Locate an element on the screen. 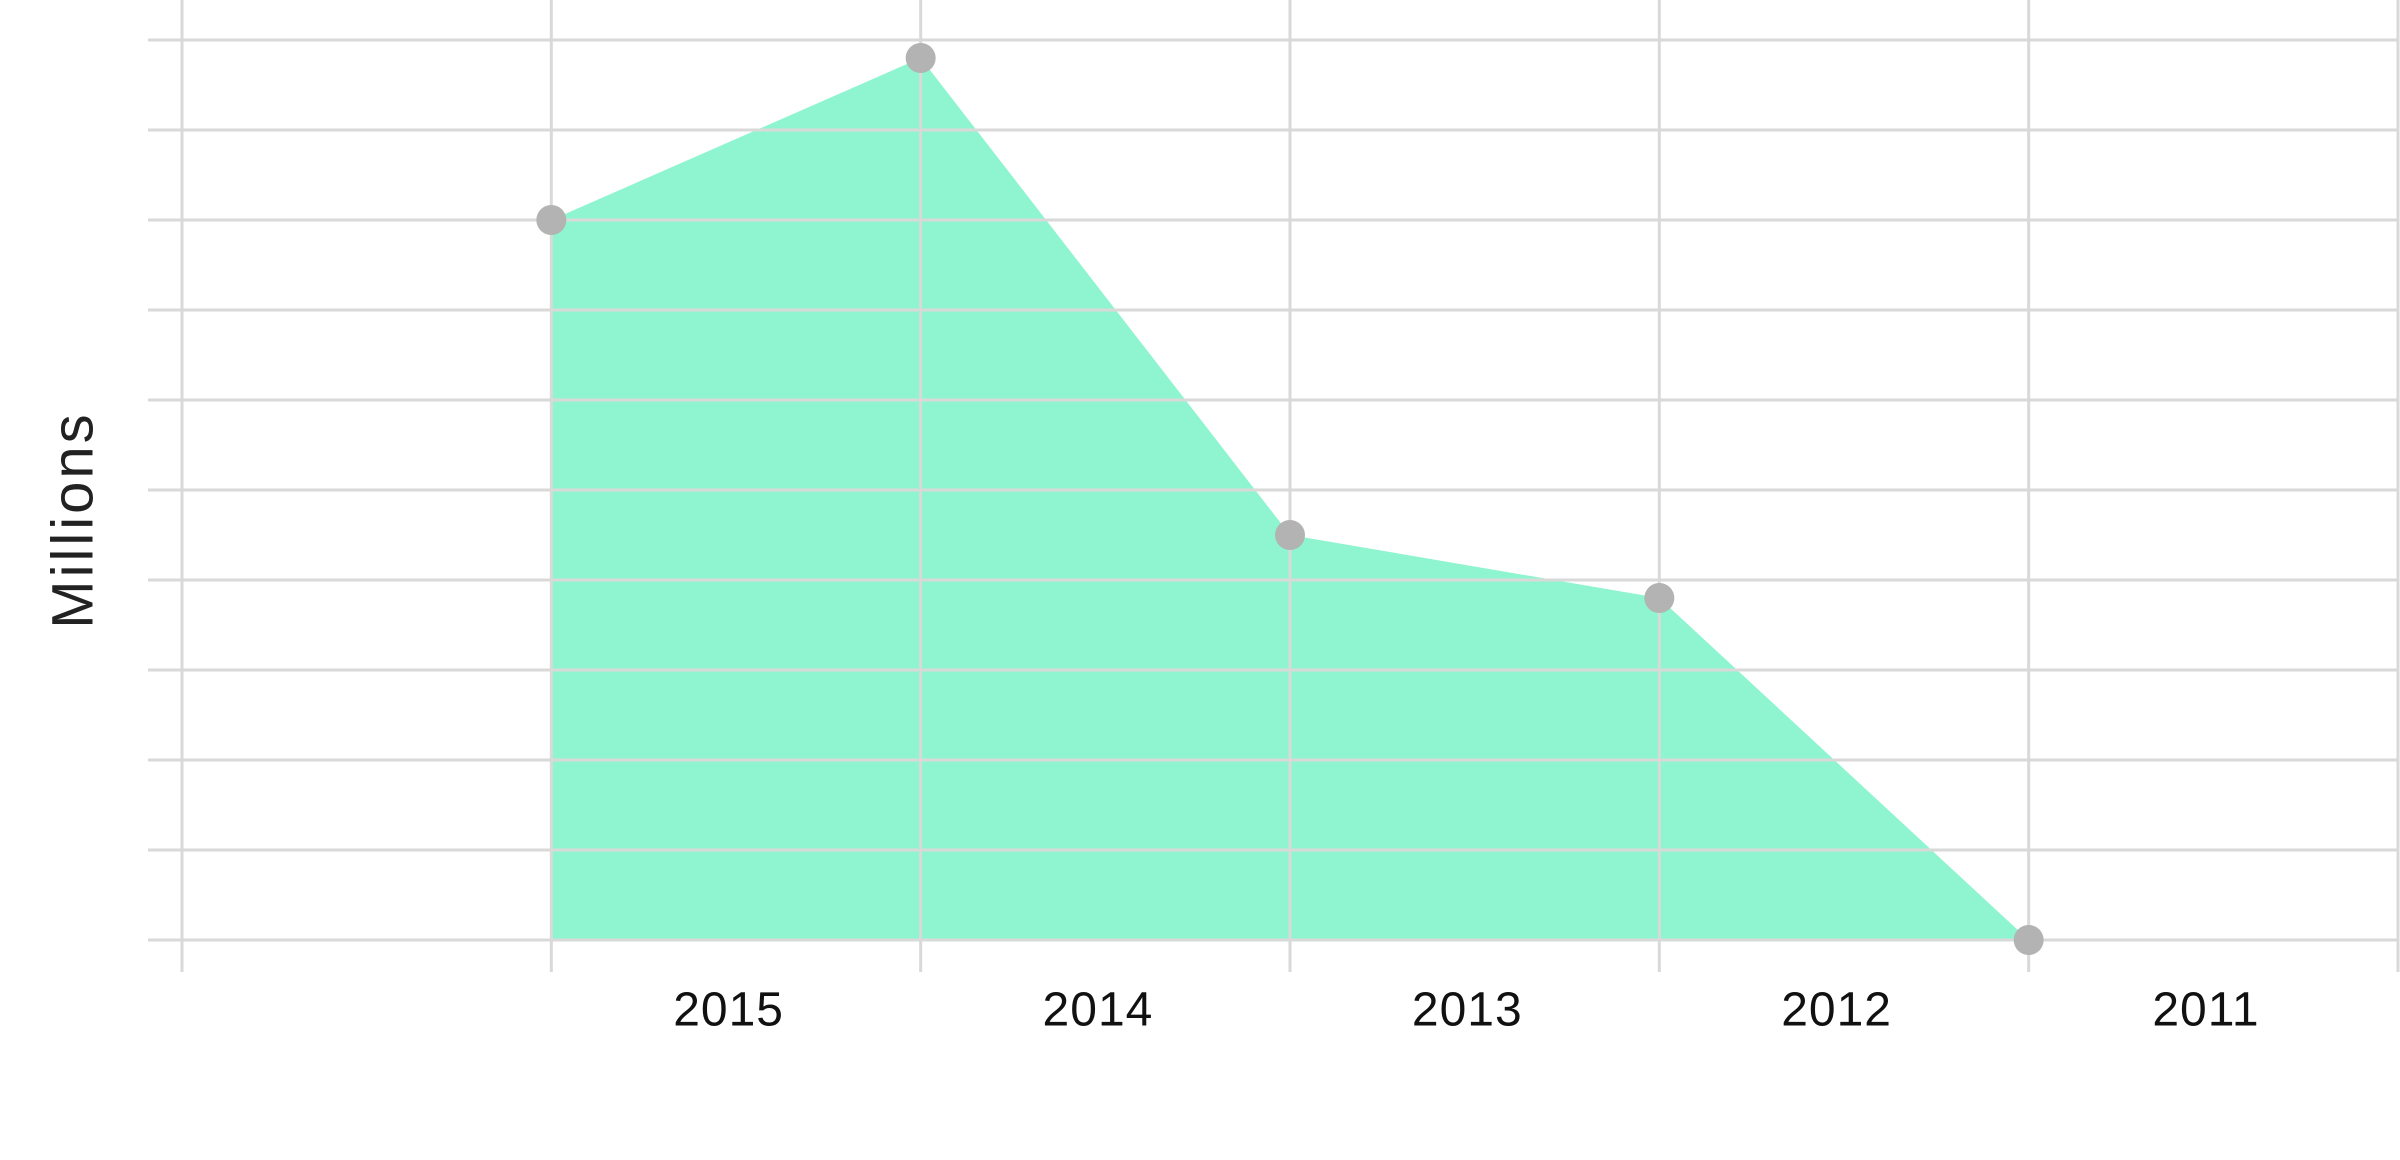 The image size is (2400, 1160). y-axis-title: Millions is located at coordinates (72, 519).